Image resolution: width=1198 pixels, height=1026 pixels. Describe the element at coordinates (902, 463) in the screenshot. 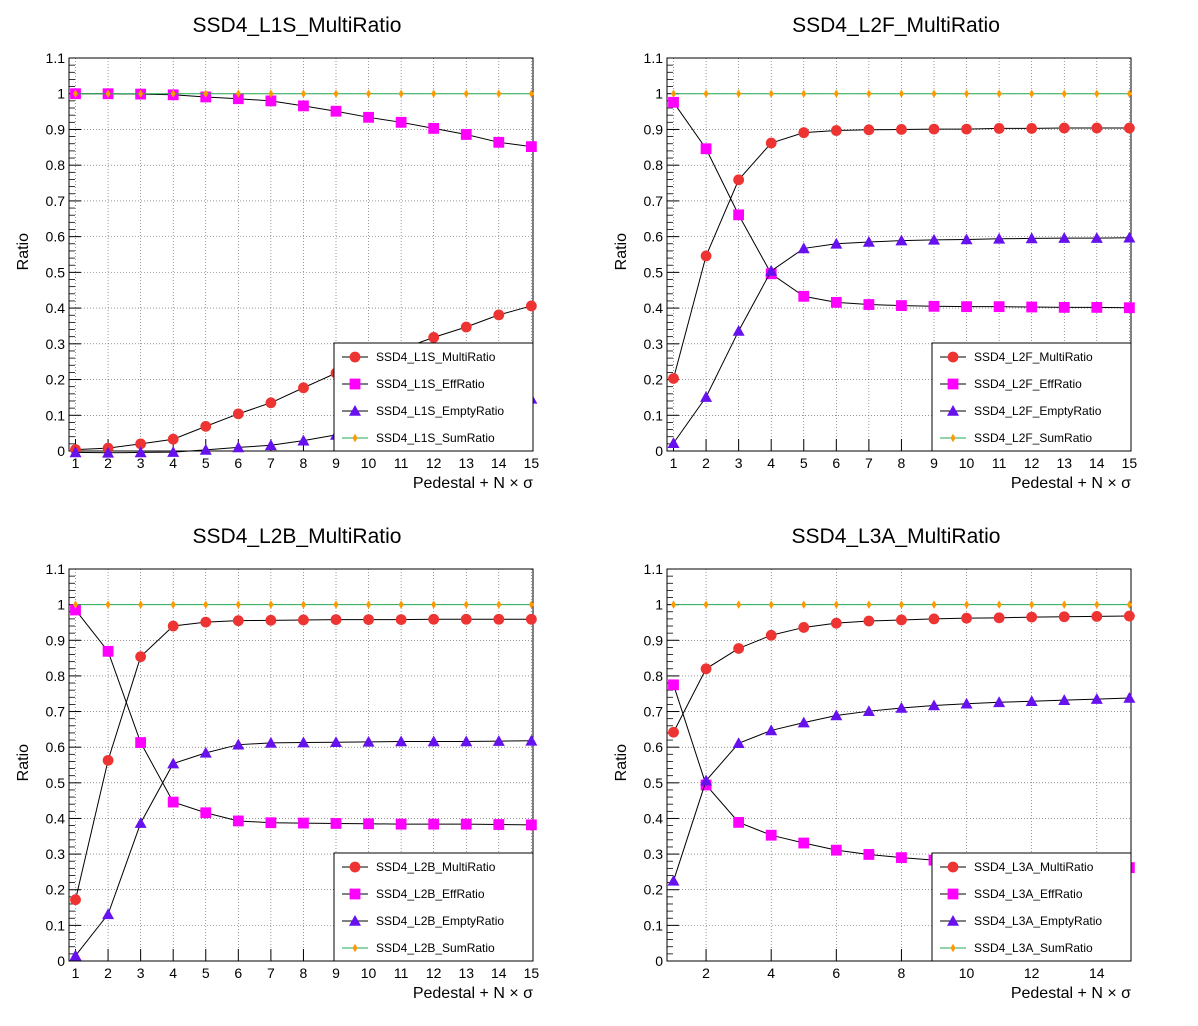

I see `x-tick-label: 8` at that location.